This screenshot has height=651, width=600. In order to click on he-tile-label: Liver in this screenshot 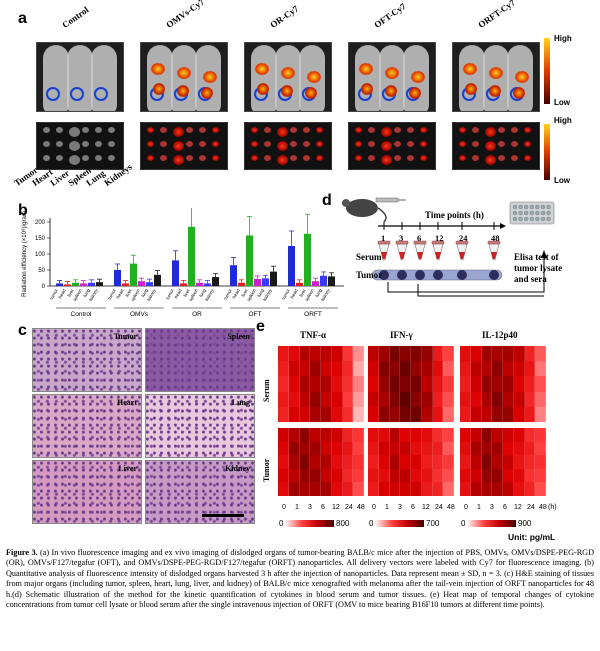, I will do `click(127, 468)`.